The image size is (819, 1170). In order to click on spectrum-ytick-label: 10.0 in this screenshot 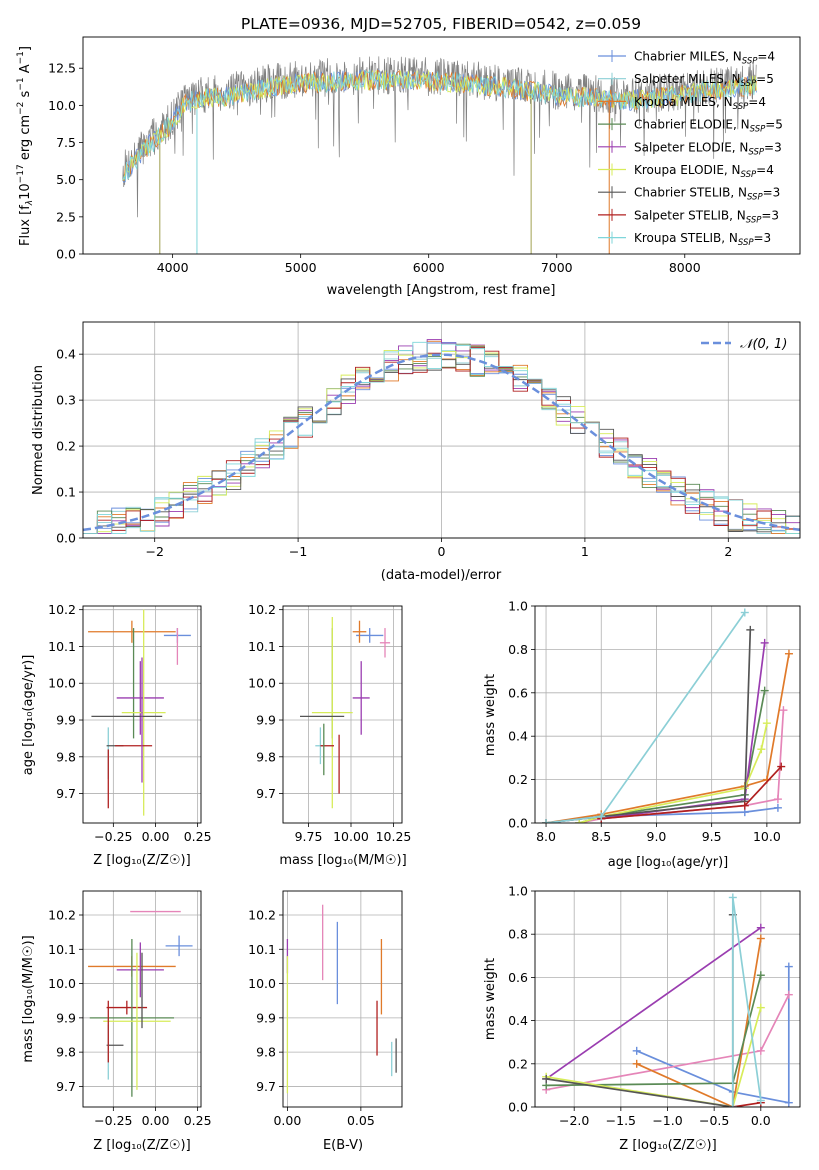, I will do `click(62, 105)`.